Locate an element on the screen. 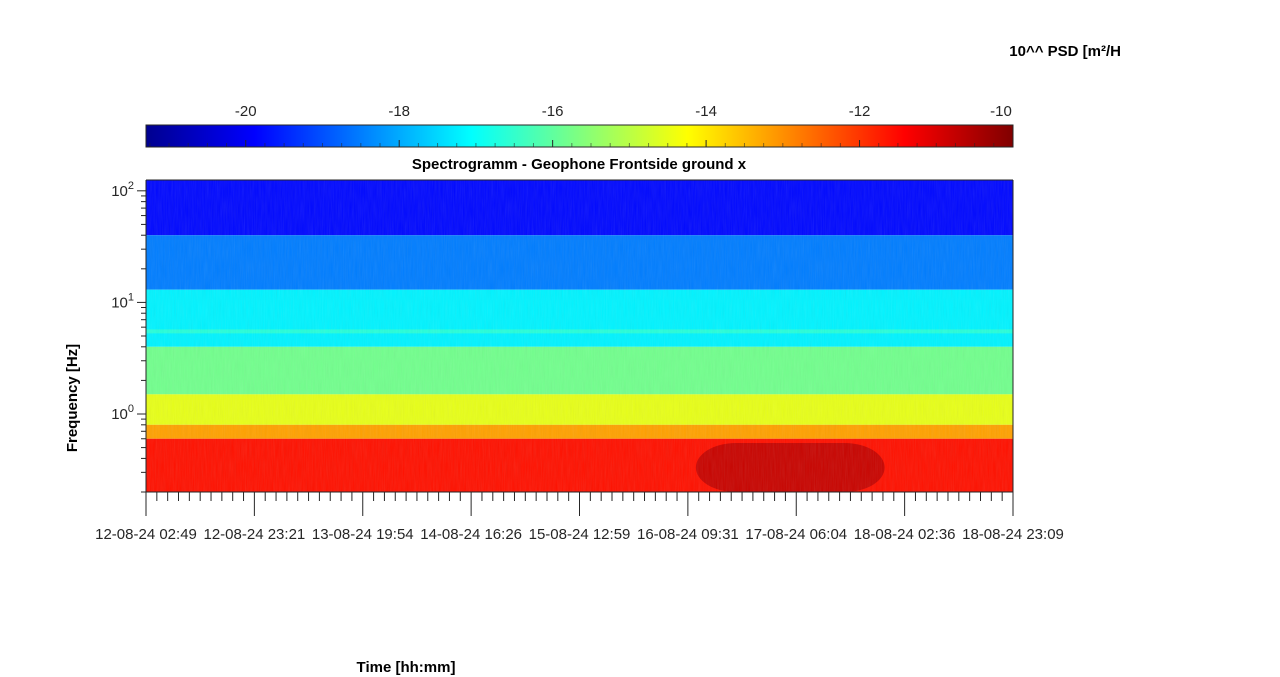 The height and width of the screenshot is (677, 1280). colorbar-label: 10^^ PSD [m²/H is located at coordinates (1065, 51).